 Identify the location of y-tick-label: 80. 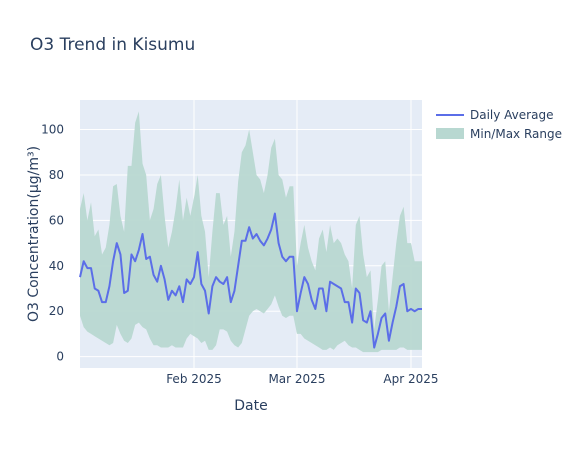
(56, 175).